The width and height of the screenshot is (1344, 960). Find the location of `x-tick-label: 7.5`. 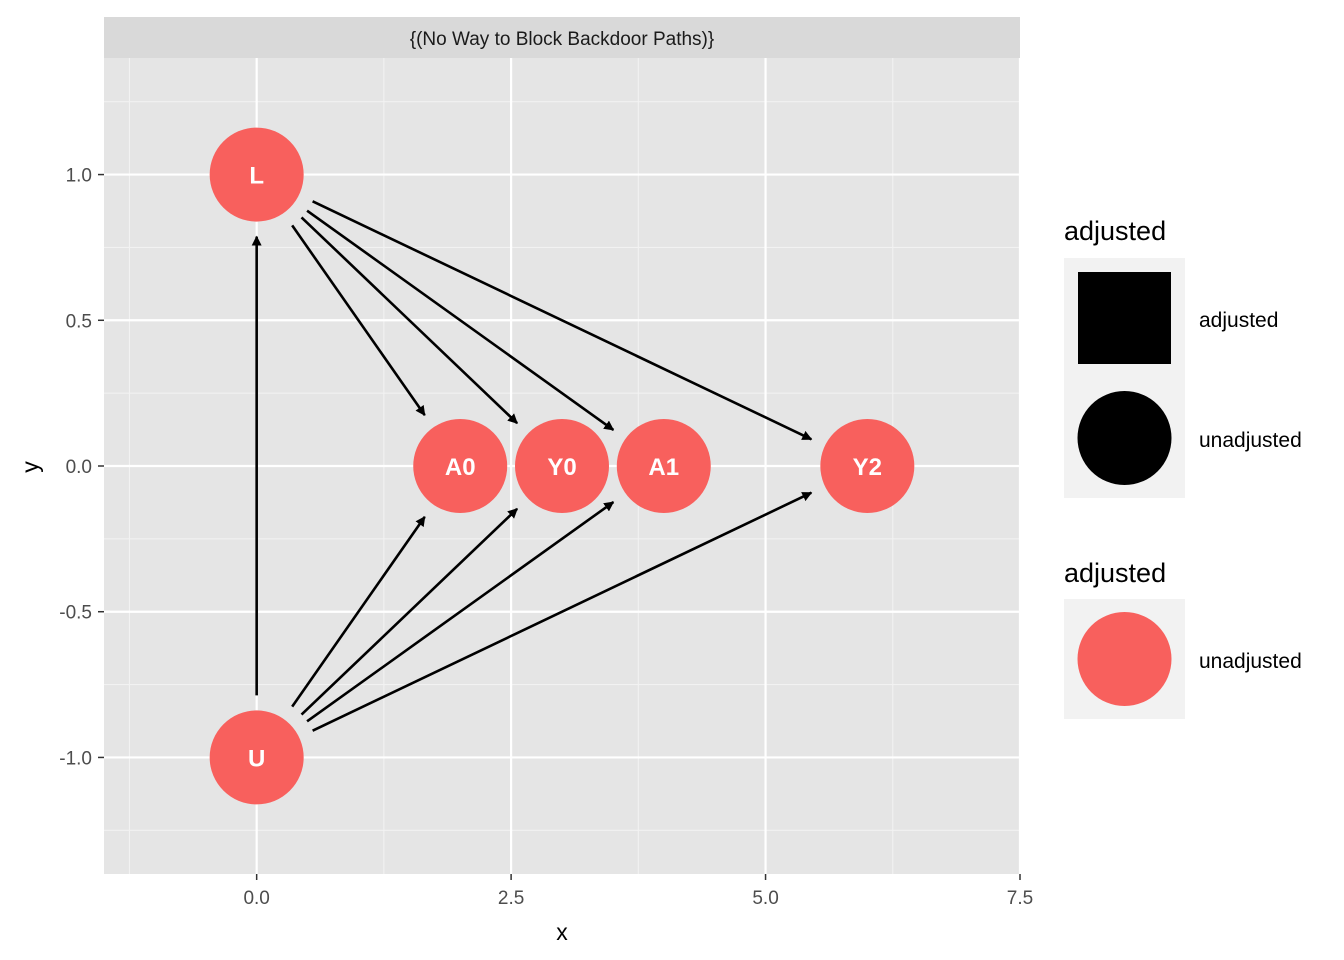

x-tick-label: 7.5 is located at coordinates (1020, 898).